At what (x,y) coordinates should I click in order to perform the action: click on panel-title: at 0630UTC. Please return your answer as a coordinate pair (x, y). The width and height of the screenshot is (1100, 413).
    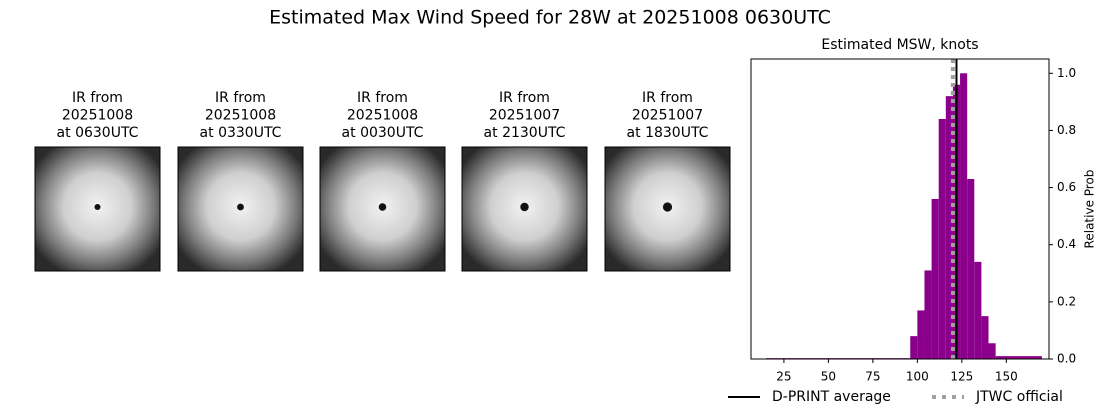
    Looking at the image, I should click on (98, 133).